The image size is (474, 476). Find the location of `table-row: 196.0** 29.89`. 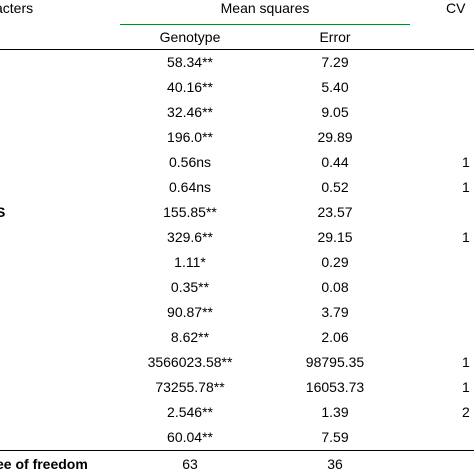

table-row: 196.0** 29.89 is located at coordinates (237, 137).